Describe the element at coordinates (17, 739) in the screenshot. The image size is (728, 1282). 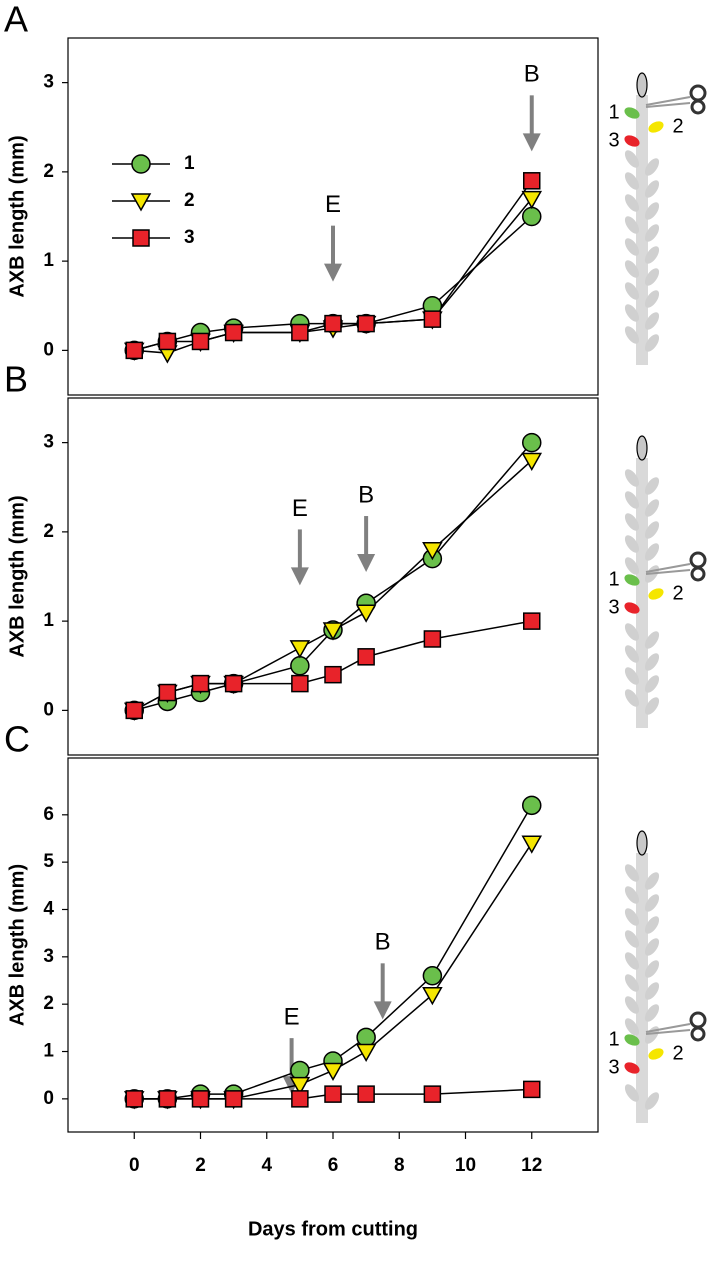
I see `panel-label: C` at that location.